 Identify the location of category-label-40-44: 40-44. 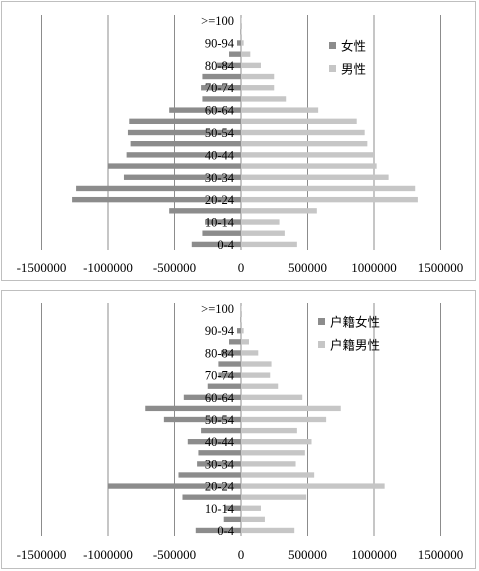
(220, 442).